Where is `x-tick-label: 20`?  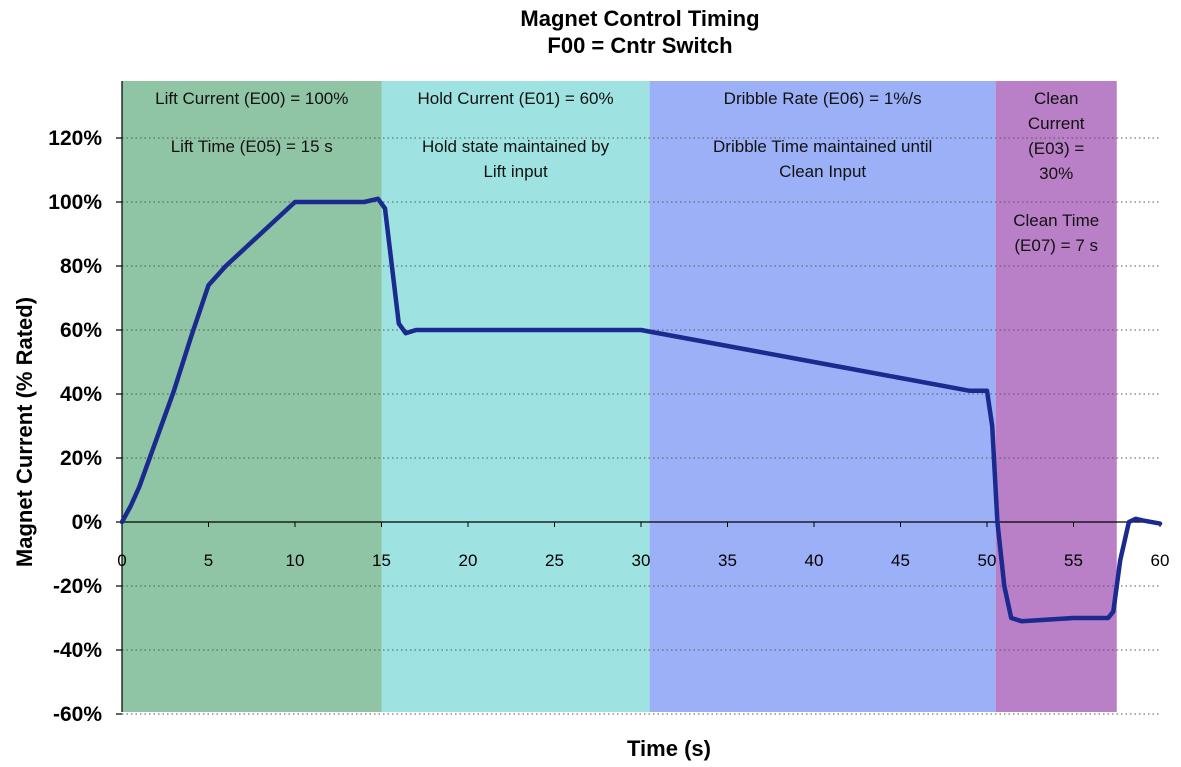 x-tick-label: 20 is located at coordinates (468, 560).